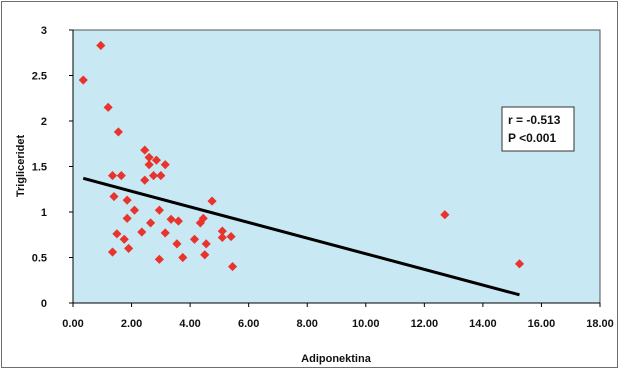  What do you see at coordinates (366, 324) in the screenshot?
I see `x-tick-label: 10.00` at bounding box center [366, 324].